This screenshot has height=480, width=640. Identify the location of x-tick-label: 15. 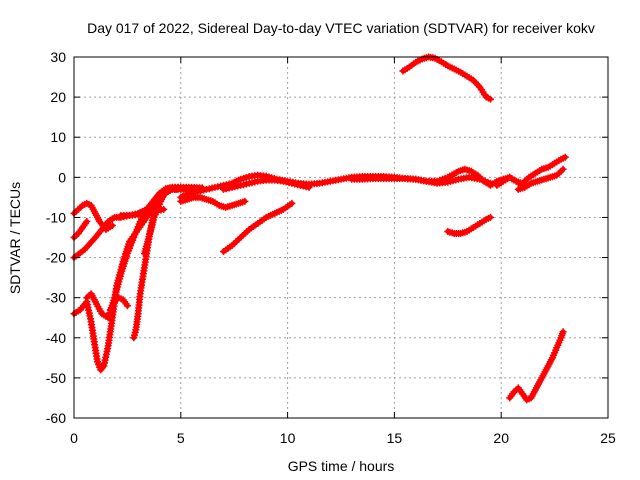
(395, 438).